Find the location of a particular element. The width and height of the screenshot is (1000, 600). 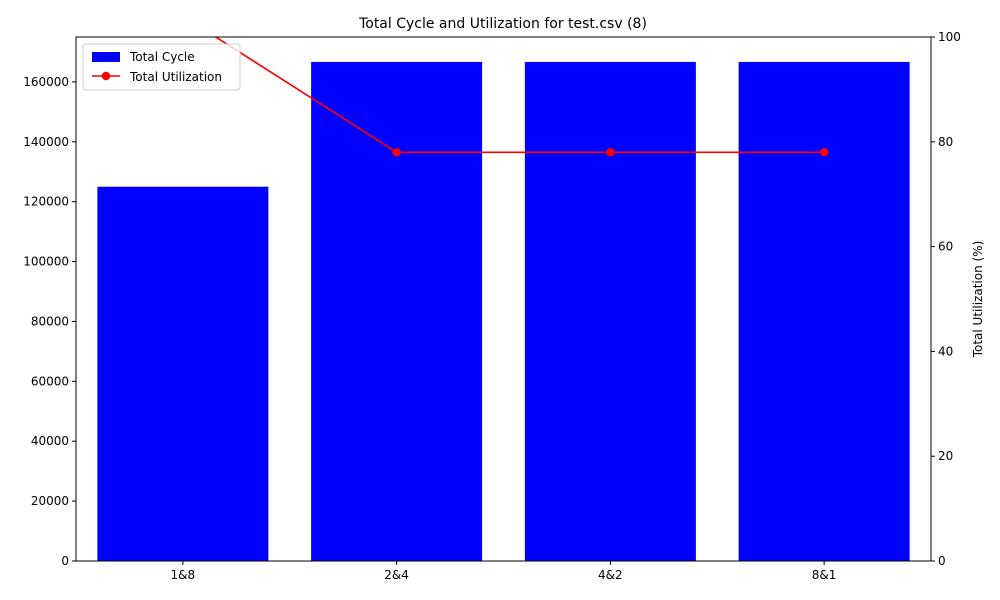

right-tick-label: 0 is located at coordinates (942, 561).